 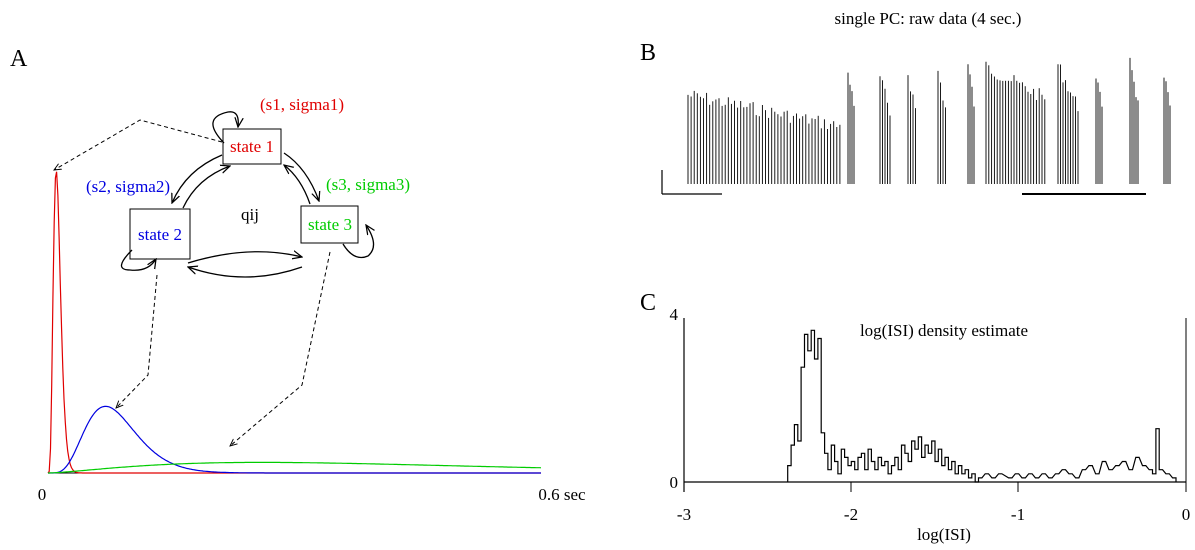 I want to click on state-1-params: (s1, sigma1), so click(x=302, y=104).